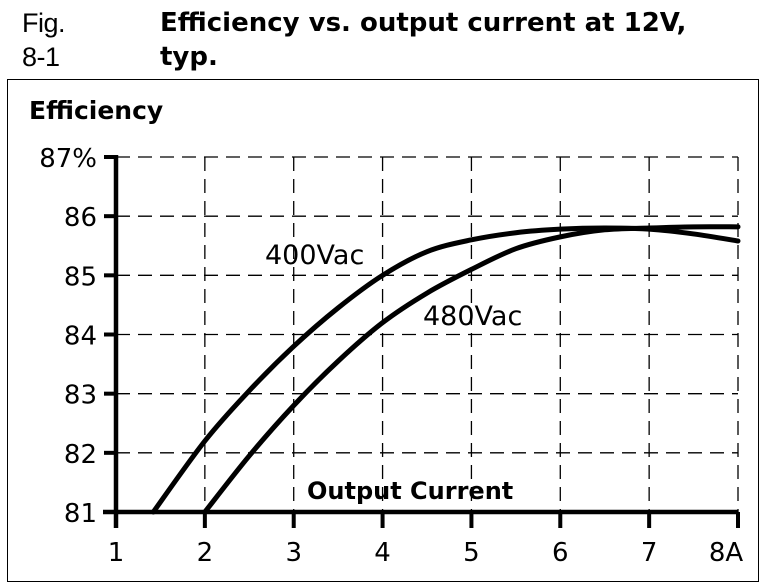 The image size is (766, 588). Describe the element at coordinates (44, 40) in the screenshot. I see `figure-number: Fig. 8-1` at that location.